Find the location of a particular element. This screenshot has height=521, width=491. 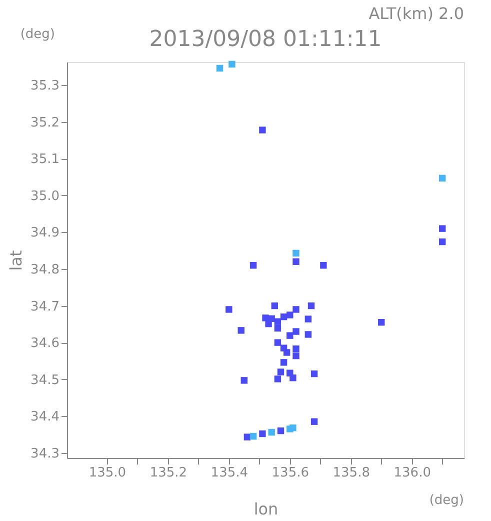

y-tick-label: 35.0 is located at coordinates (45, 196).